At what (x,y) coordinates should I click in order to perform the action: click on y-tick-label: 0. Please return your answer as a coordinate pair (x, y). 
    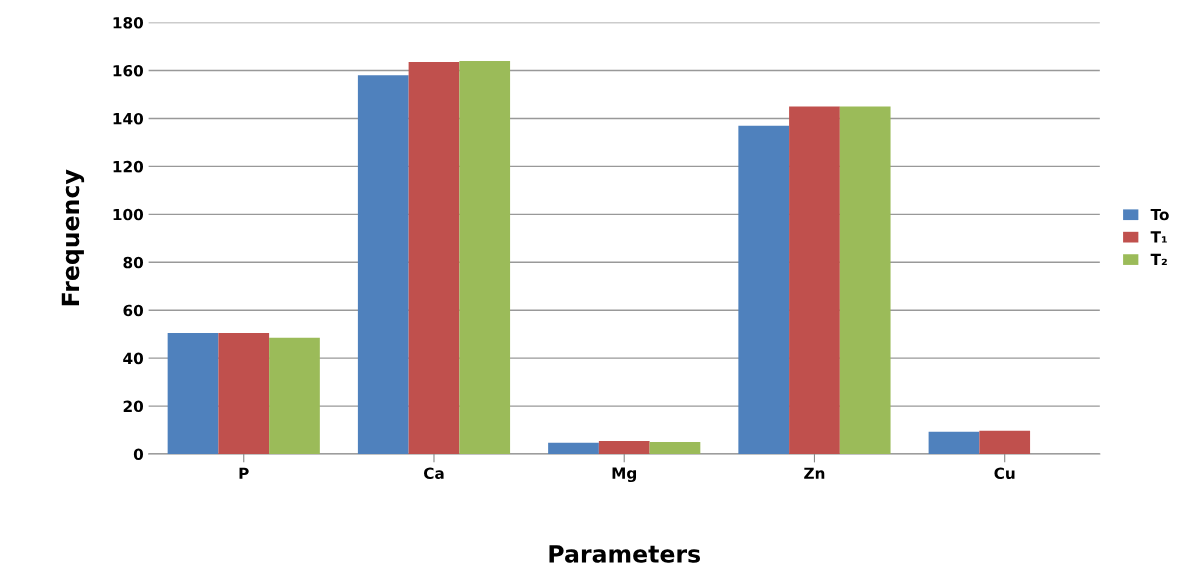
    Looking at the image, I should click on (138, 454).